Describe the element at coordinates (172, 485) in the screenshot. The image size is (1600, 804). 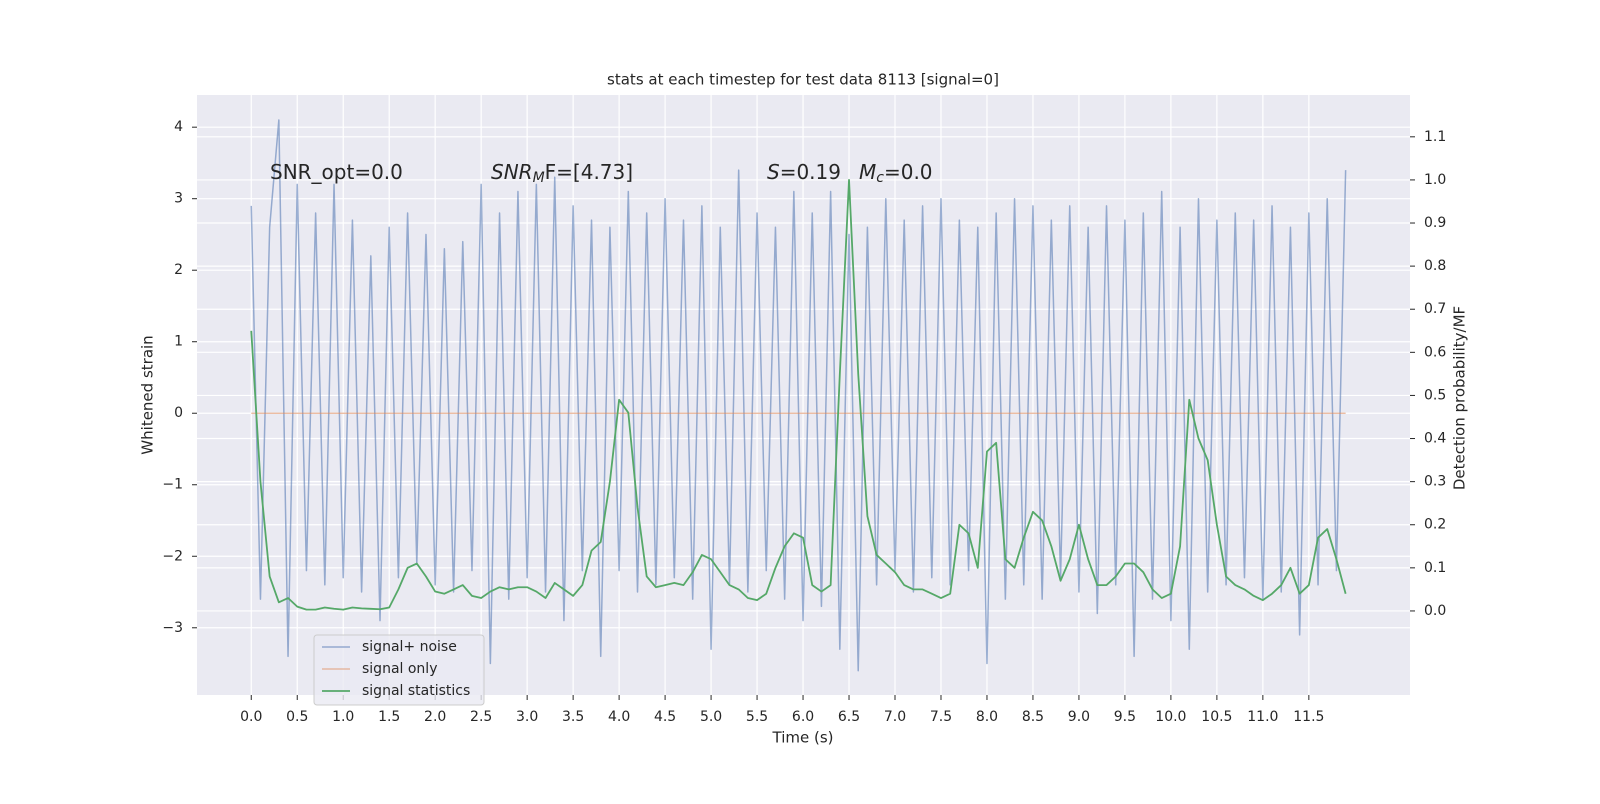
I see `y-tick-label: −1` at that location.